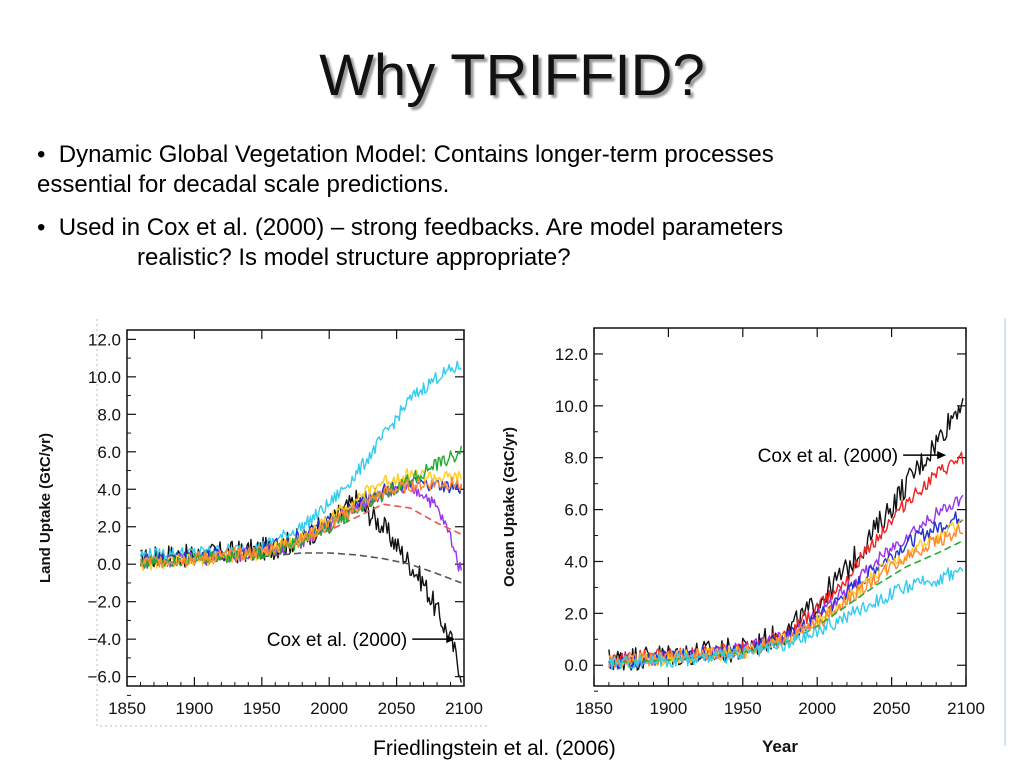 The image size is (1024, 768). What do you see at coordinates (494, 748) in the screenshot?
I see `citation-credit: Friedlingstein et al. (2006)` at bounding box center [494, 748].